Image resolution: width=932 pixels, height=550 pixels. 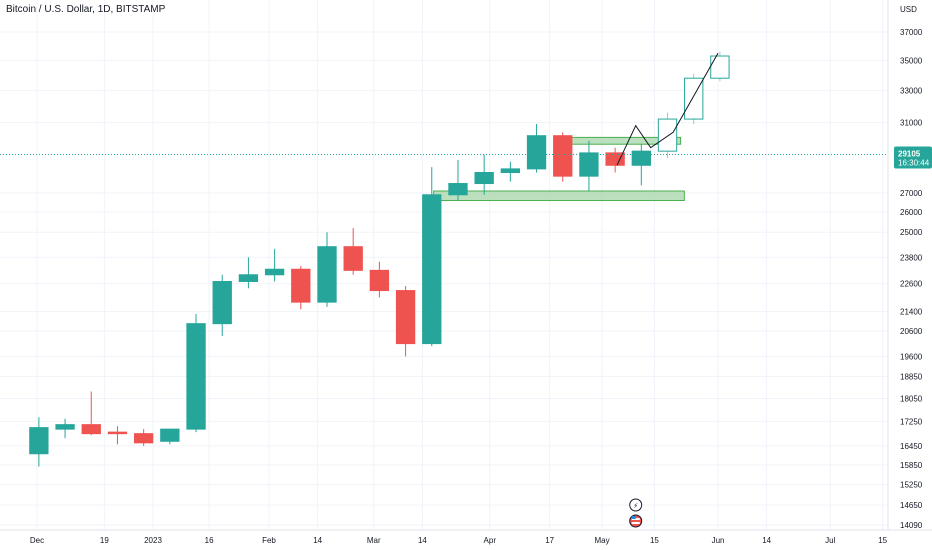 I want to click on price-tick-label: 16450, so click(x=911, y=446).